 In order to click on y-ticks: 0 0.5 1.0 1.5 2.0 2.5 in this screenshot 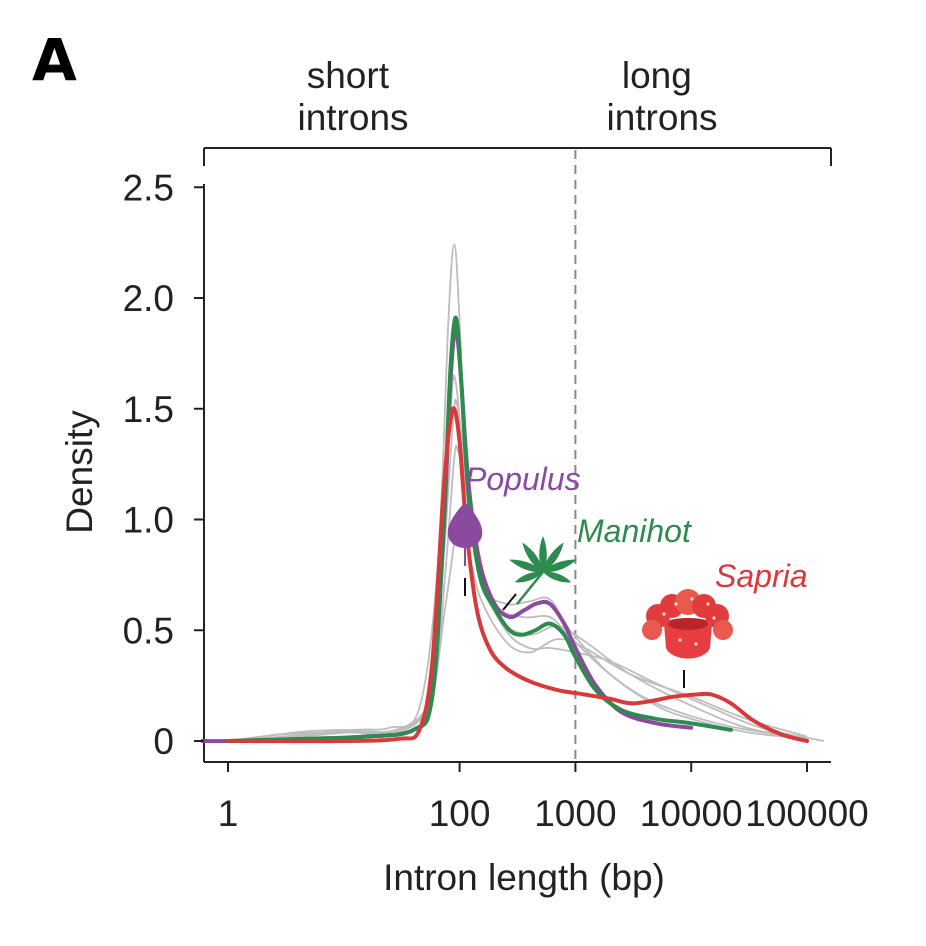, I will do `click(163, 464)`.